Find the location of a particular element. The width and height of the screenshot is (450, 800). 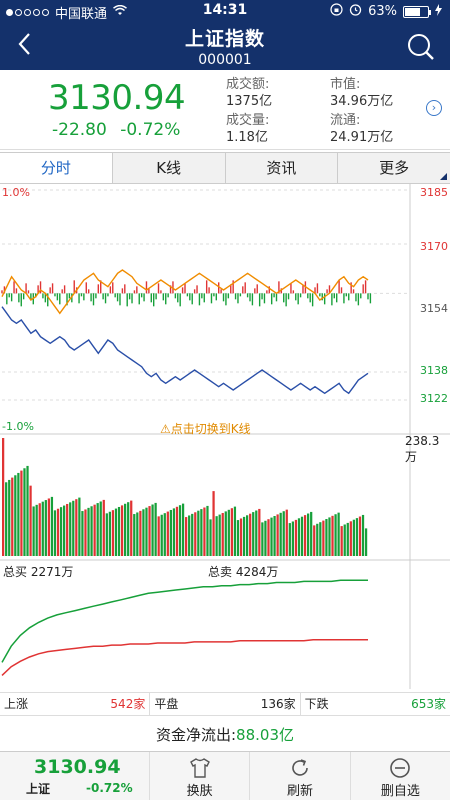

tab-bar: 分时 K线 资讯 更多 is located at coordinates (225, 168).